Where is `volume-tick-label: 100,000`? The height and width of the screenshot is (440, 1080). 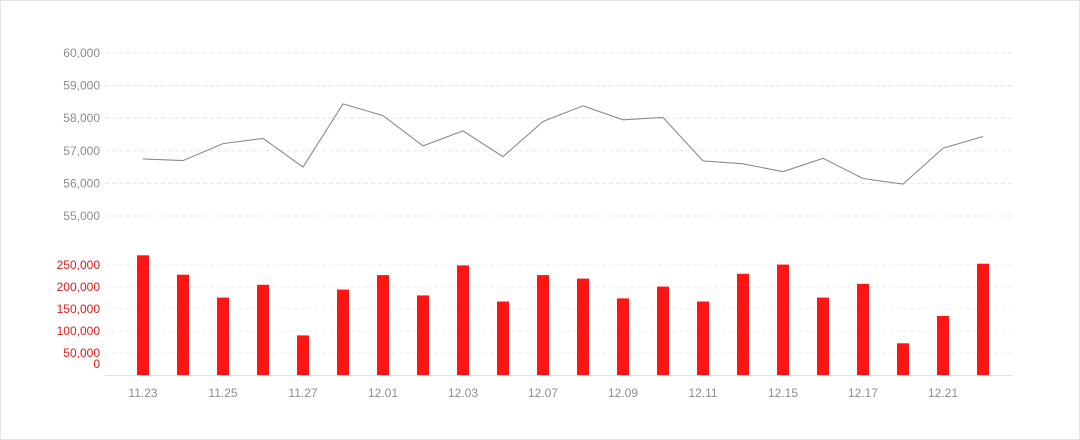 volume-tick-label: 100,000 is located at coordinates (79, 331).